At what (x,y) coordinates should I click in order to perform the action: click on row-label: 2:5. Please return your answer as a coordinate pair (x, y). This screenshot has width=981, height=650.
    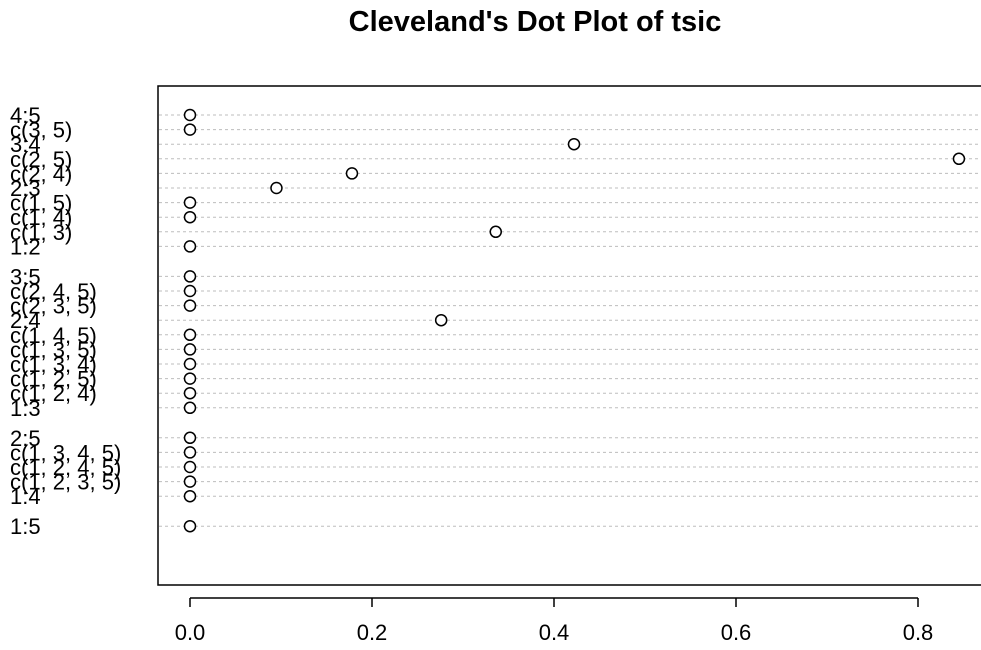
    Looking at the image, I should click on (25, 438).